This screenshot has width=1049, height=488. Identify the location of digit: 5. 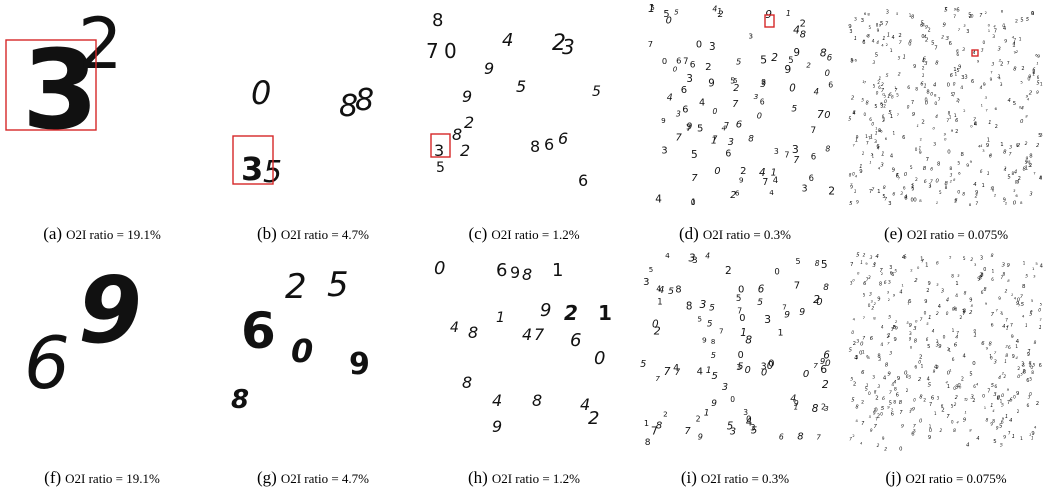
(338, 285).